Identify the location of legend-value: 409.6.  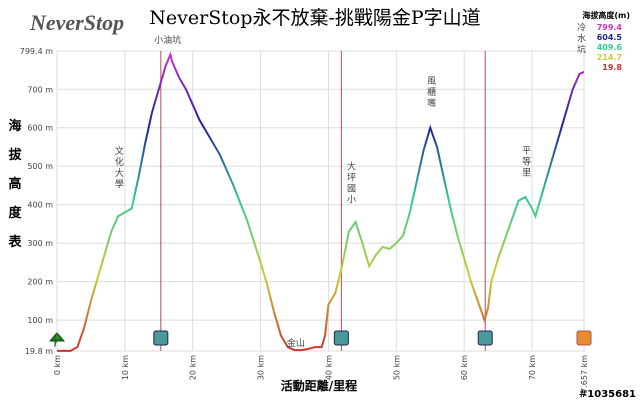
(610, 47).